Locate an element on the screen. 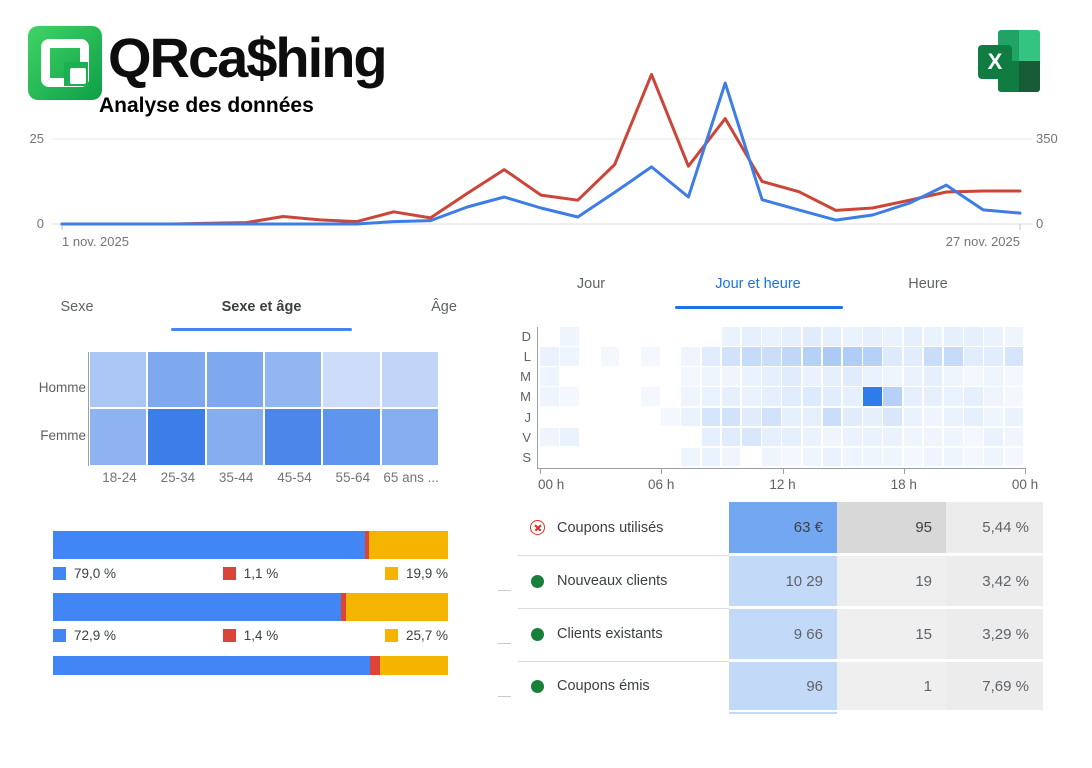  tab-age: Âge is located at coordinates (444, 307).